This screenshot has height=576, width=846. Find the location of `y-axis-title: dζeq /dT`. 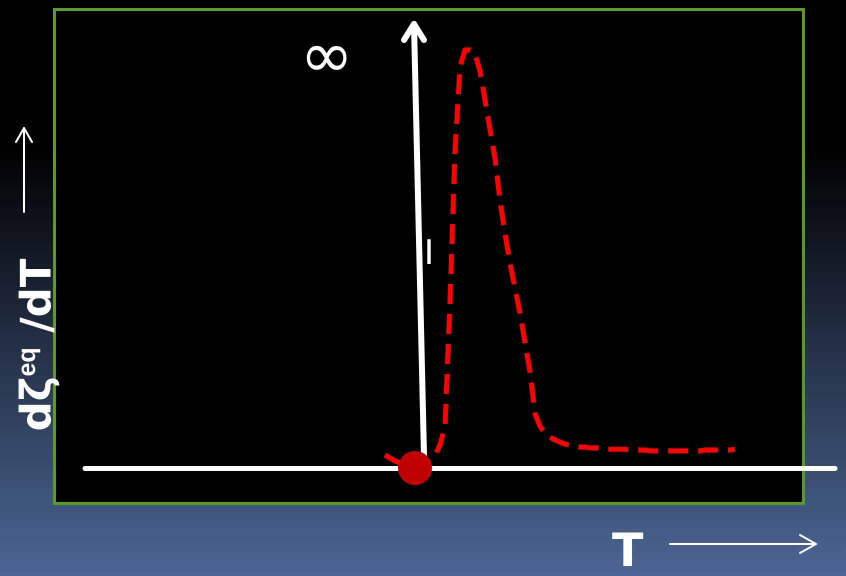

y-axis-title: dζeq /dT is located at coordinates (36, 345).